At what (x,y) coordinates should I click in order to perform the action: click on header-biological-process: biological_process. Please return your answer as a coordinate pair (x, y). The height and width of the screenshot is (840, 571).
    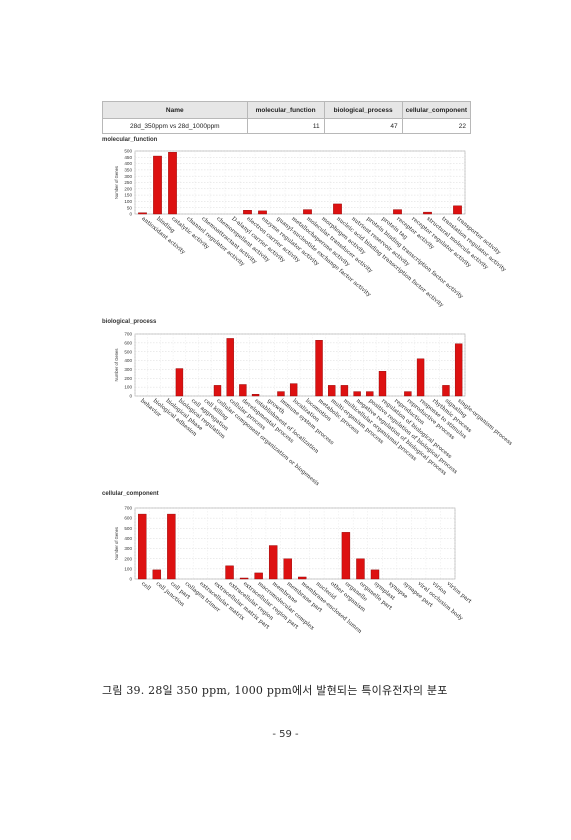
    Looking at the image, I should click on (363, 110).